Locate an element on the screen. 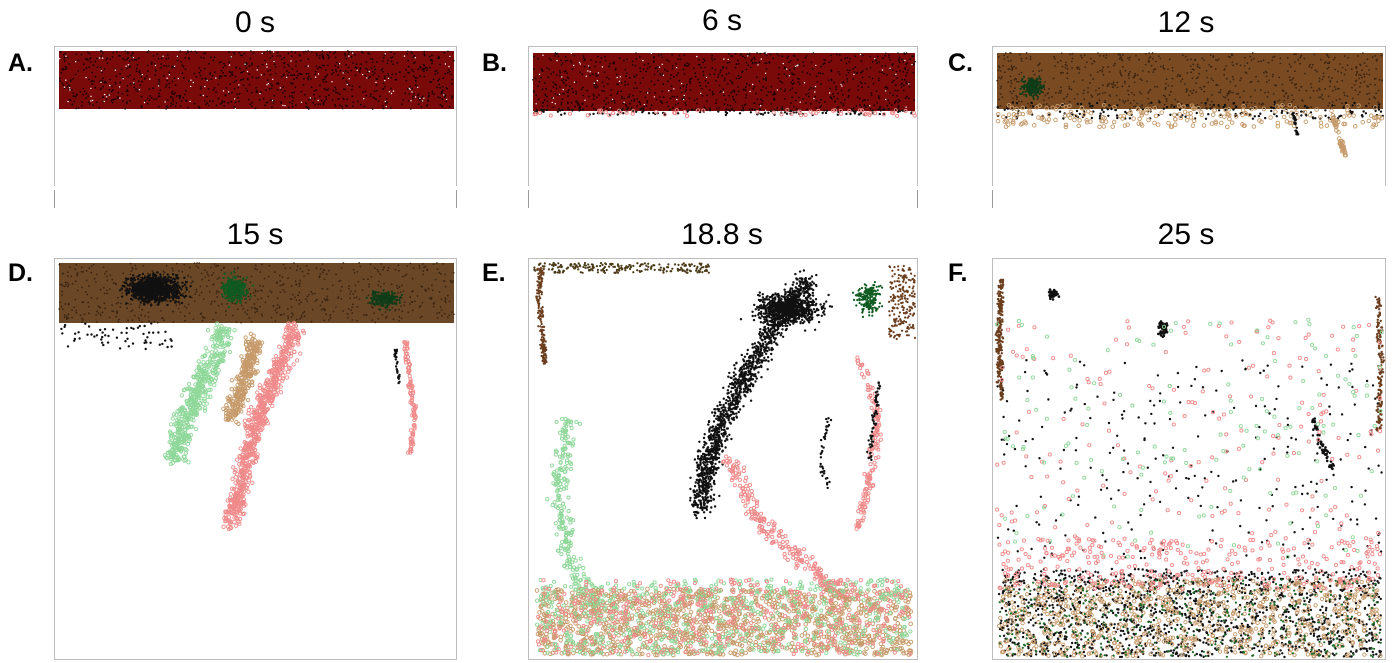  panel-e-time: 18.8 s is located at coordinates (722, 234).